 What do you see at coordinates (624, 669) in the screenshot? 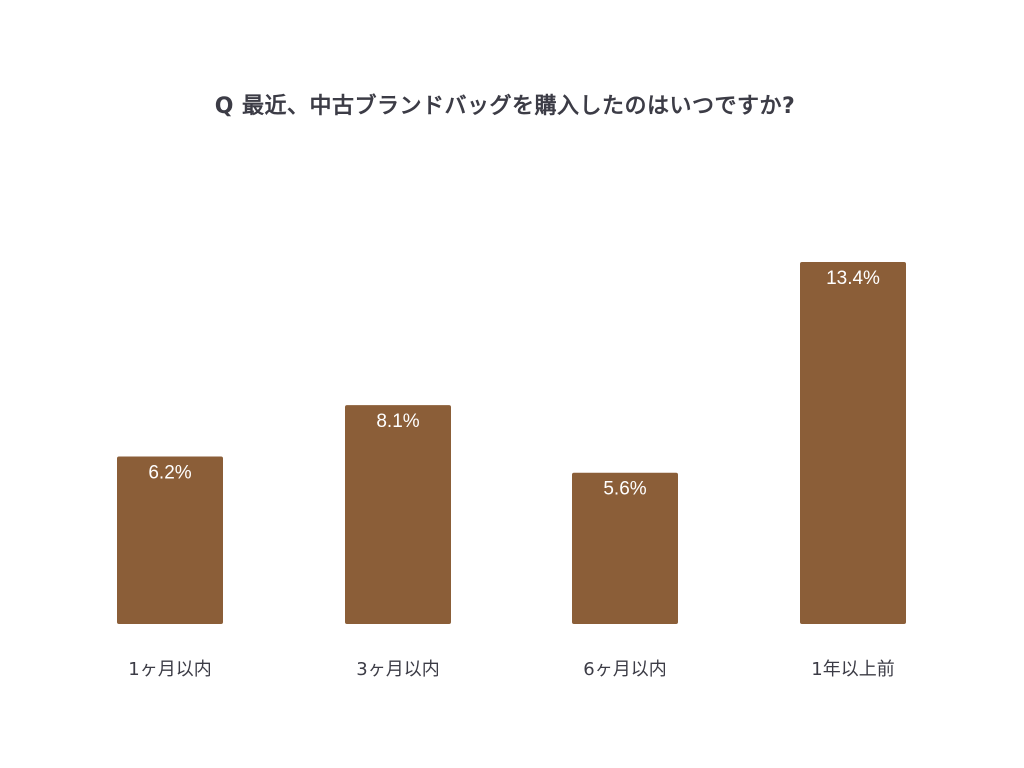
I see `category-label-3: 6ヶ月以内` at bounding box center [624, 669].